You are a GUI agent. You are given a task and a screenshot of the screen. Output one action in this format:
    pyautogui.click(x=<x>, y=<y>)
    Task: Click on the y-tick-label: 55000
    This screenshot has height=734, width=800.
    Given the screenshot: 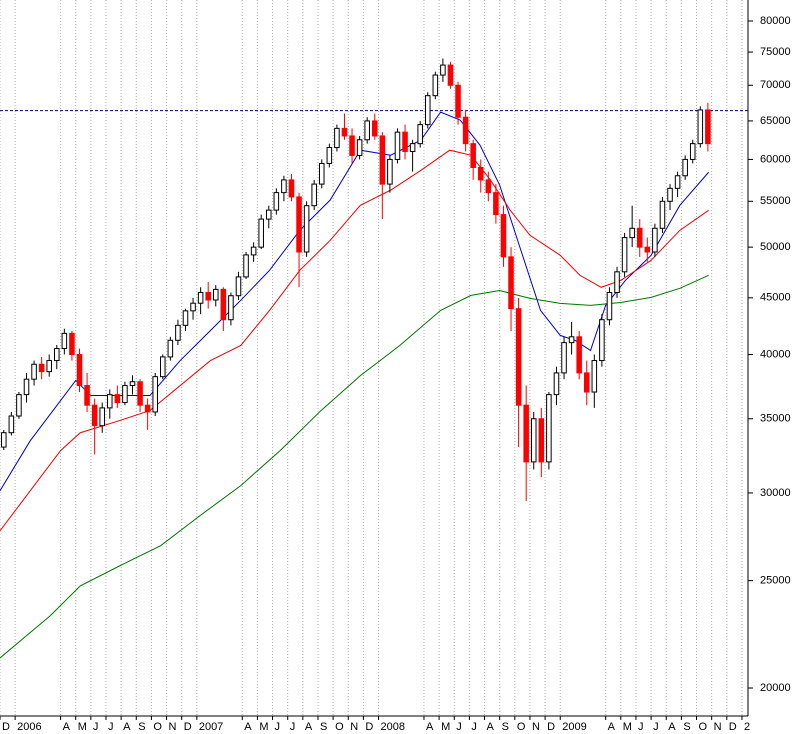 What is the action you would take?
    pyautogui.click(x=775, y=201)
    